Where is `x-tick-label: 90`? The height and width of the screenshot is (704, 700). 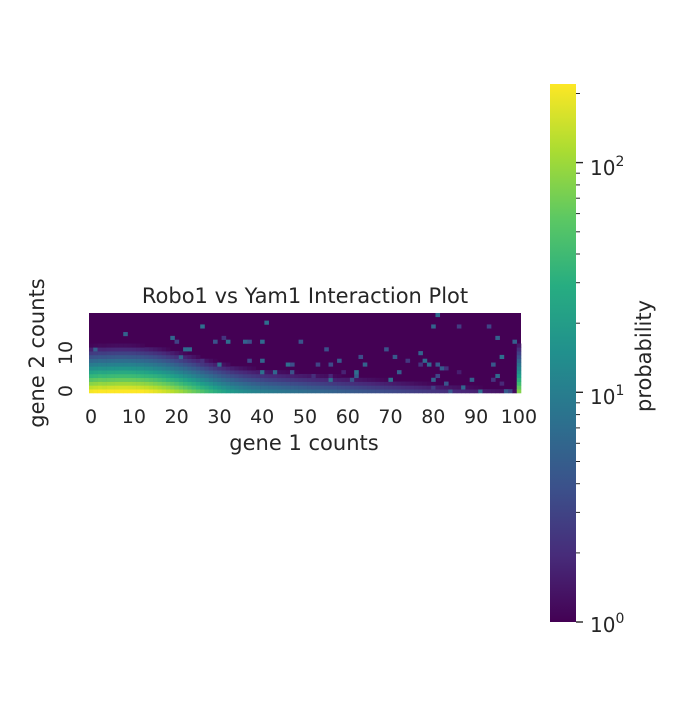 x-tick-label: 90 is located at coordinates (476, 417).